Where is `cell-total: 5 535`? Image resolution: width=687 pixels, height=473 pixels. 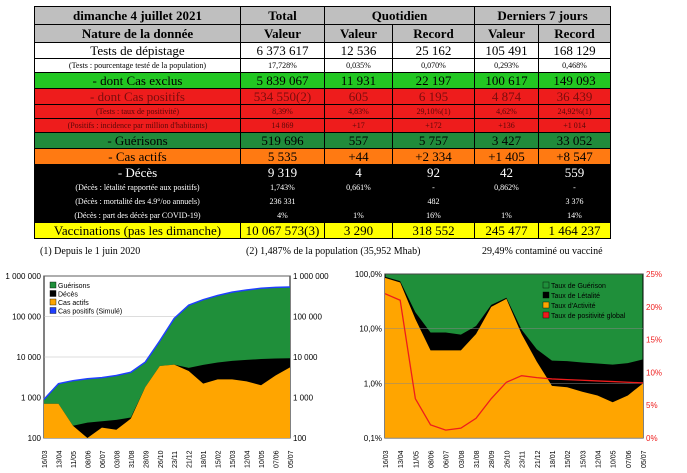 cell-total: 5 535 is located at coordinates (282, 156).